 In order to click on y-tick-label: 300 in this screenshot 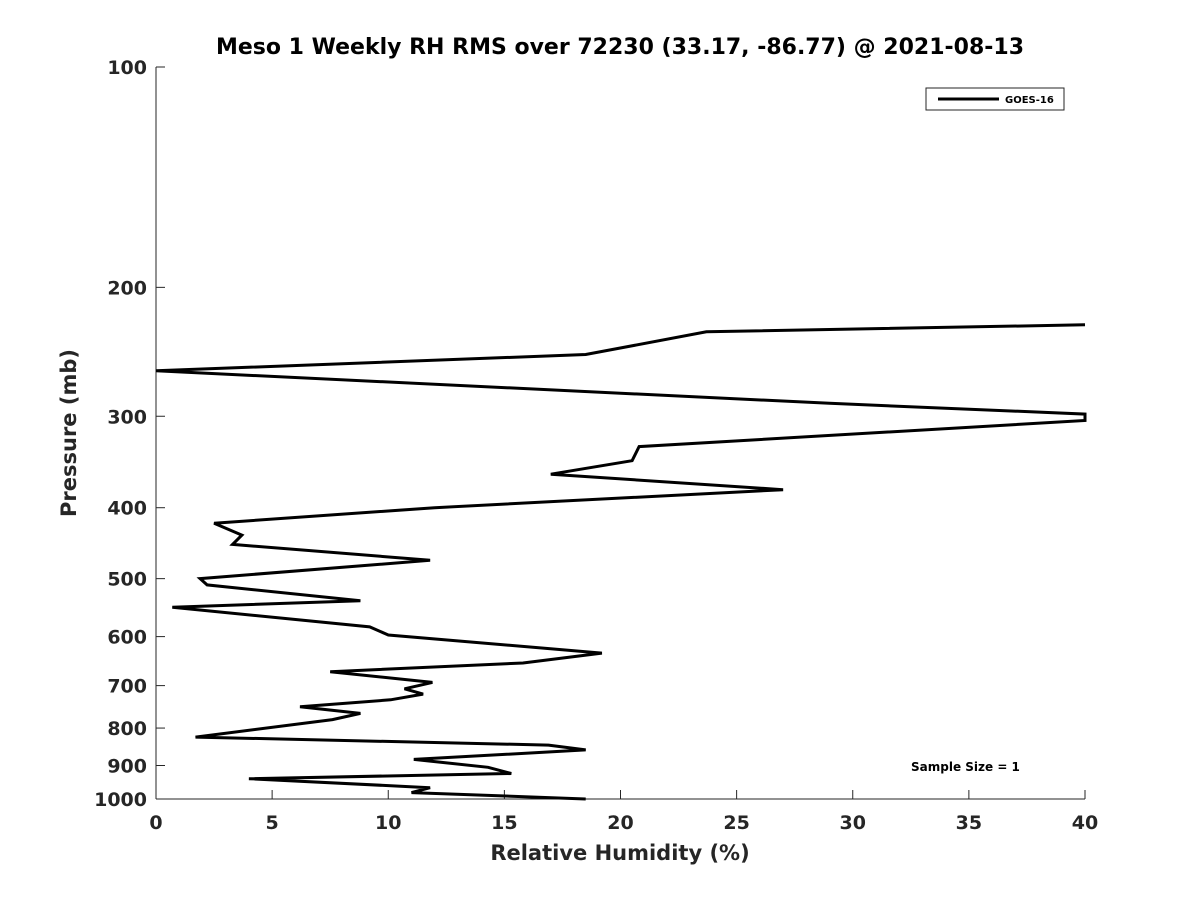, I will do `click(127, 417)`.